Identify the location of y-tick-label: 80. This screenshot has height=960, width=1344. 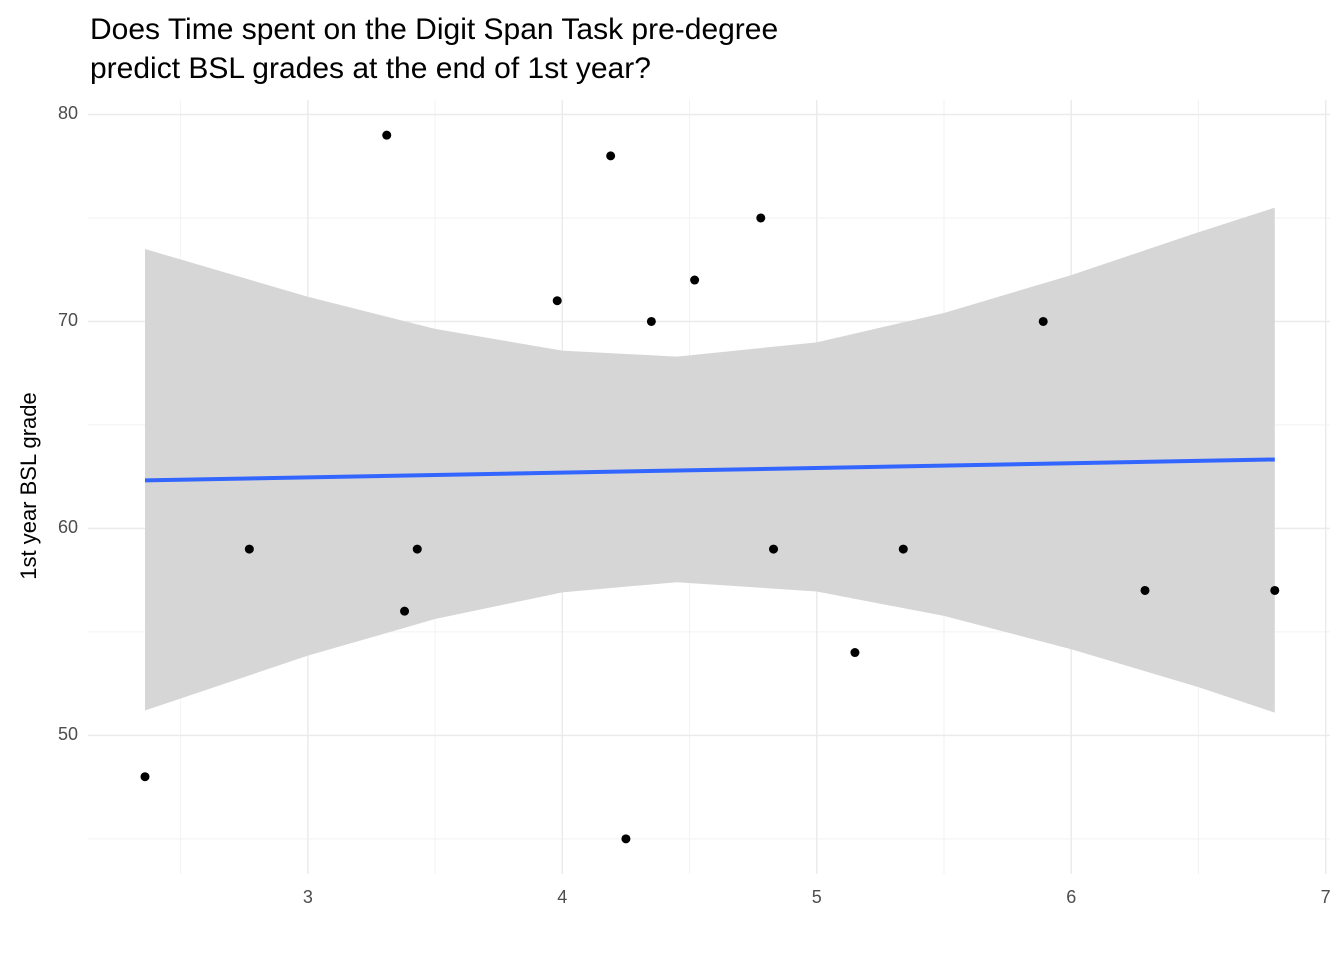
(68, 113).